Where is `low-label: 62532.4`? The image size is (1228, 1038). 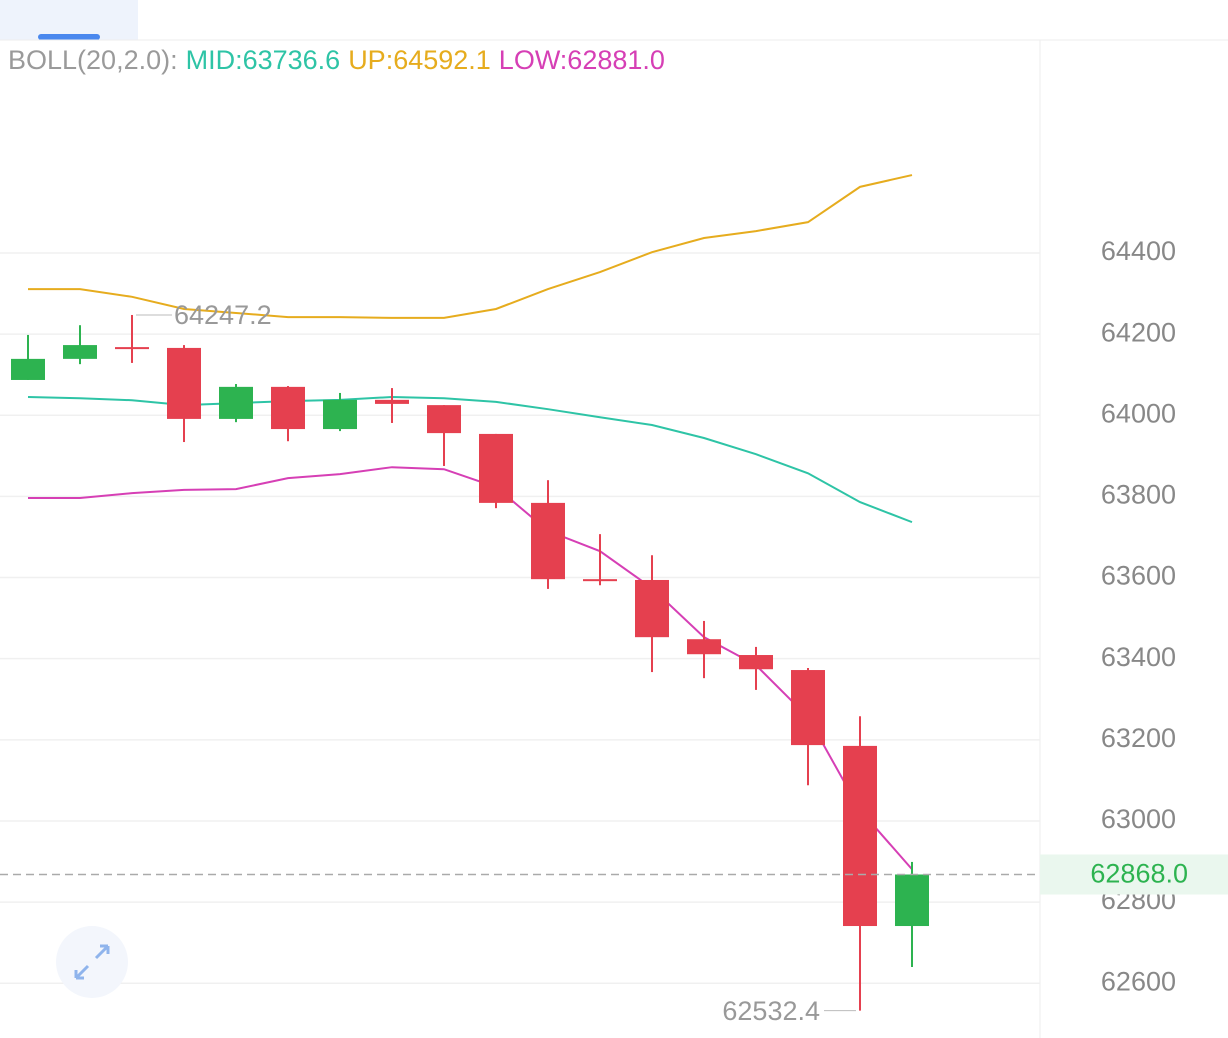 low-label: 62532.4 is located at coordinates (771, 1011).